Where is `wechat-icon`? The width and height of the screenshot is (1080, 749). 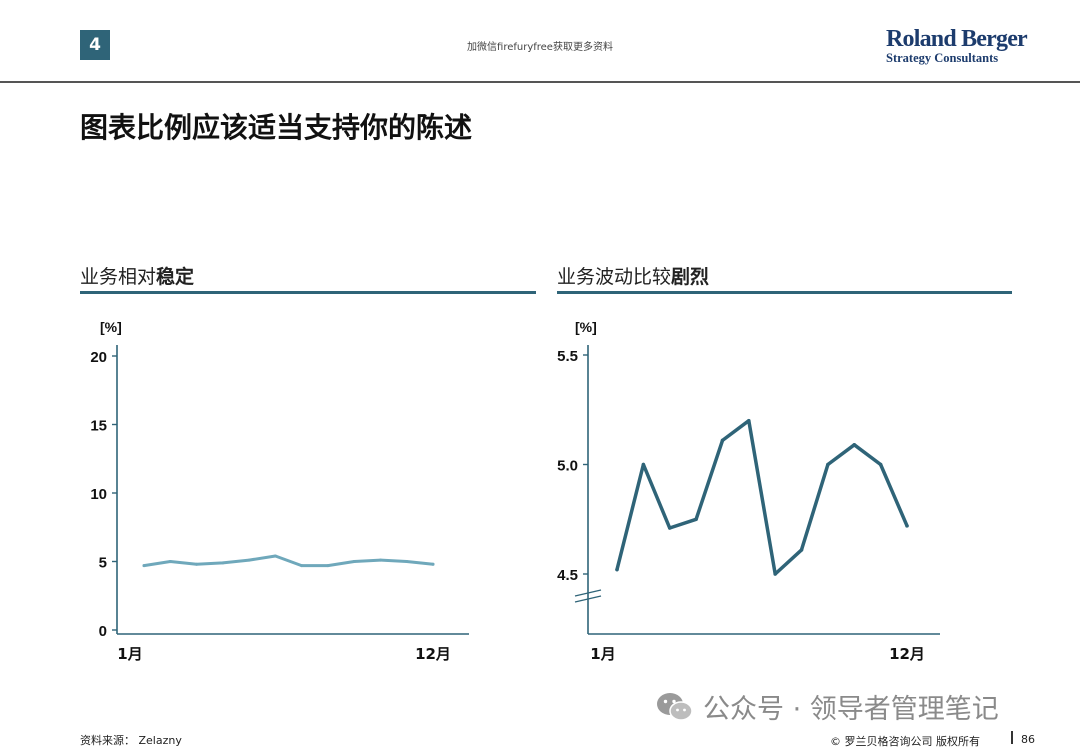 wechat-icon is located at coordinates (675, 706).